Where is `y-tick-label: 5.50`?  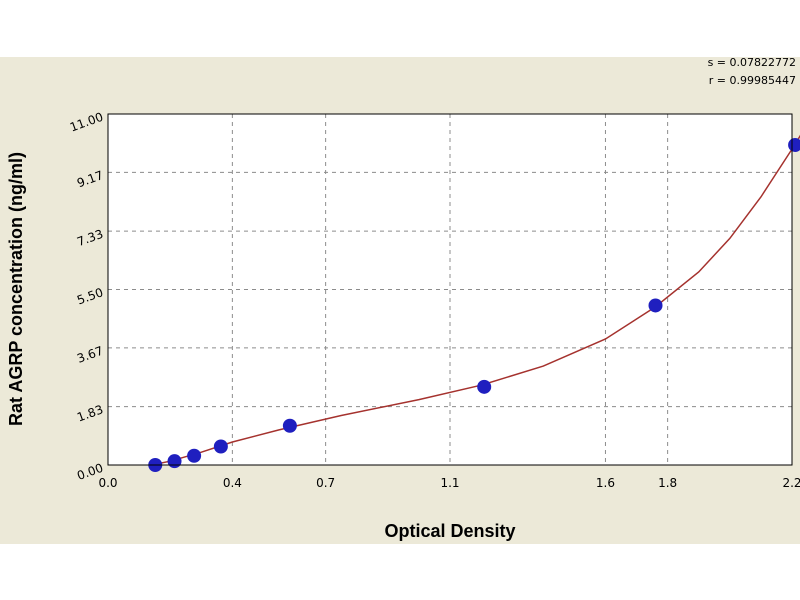
y-tick-label: 5.50 is located at coordinates (90, 296).